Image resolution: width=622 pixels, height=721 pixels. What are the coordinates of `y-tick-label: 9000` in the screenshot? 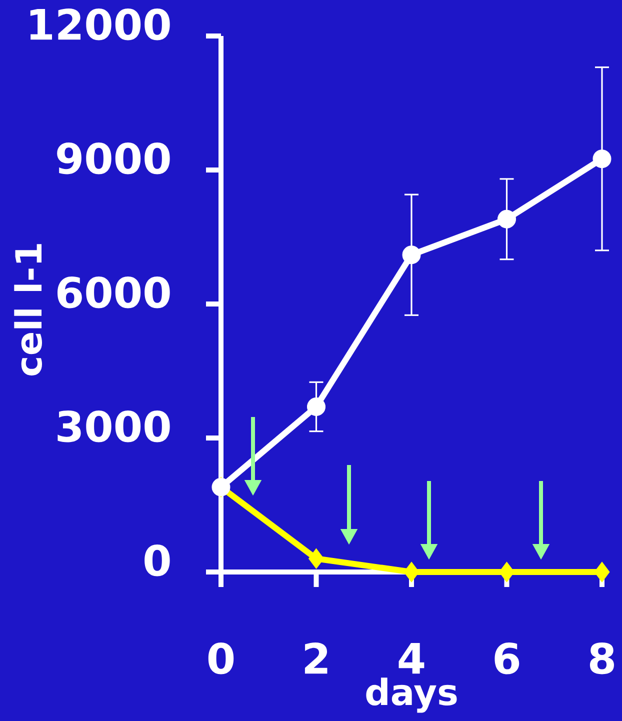 It's located at (113, 158).